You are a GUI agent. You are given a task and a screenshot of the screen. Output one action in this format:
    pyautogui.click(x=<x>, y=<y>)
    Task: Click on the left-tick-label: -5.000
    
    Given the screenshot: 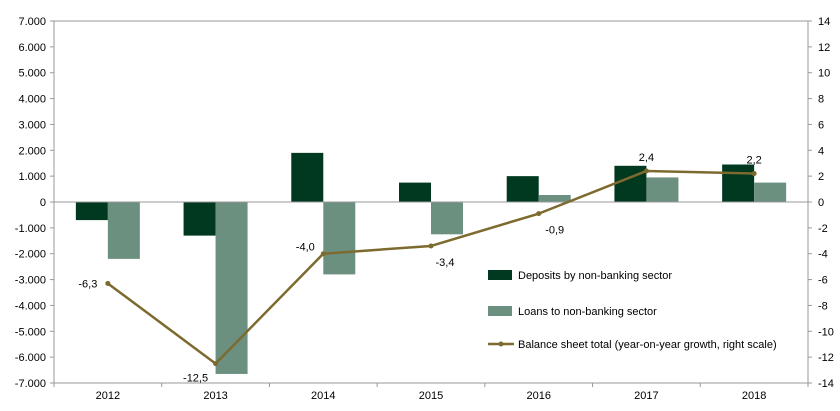 What is the action you would take?
    pyautogui.click(x=30, y=332)
    